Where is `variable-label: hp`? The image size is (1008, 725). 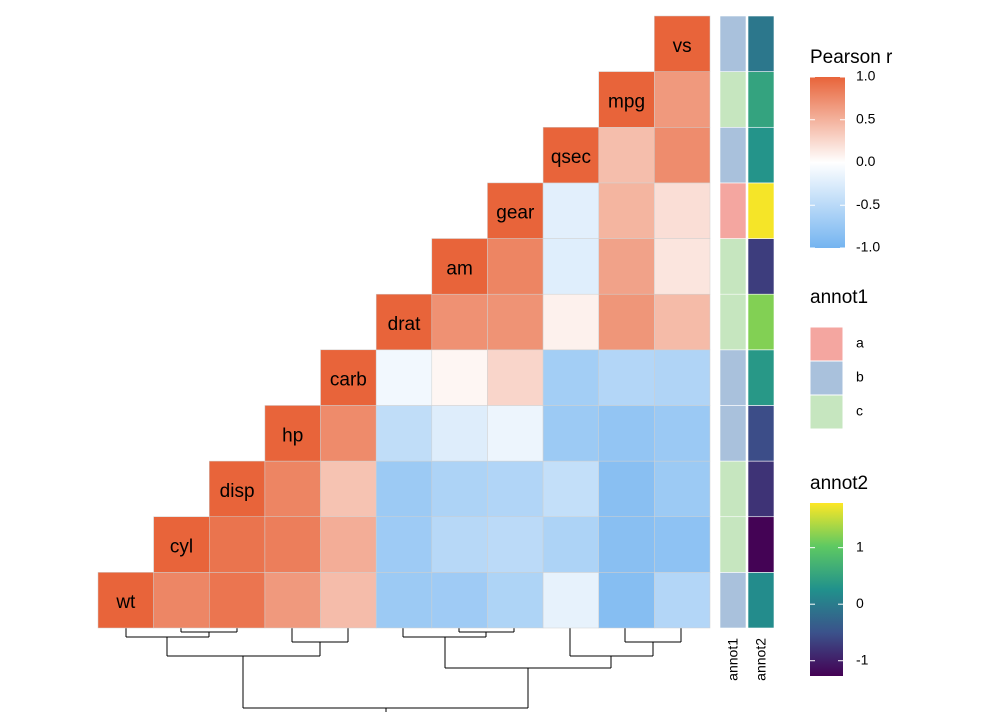 variable-label: hp is located at coordinates (292, 435).